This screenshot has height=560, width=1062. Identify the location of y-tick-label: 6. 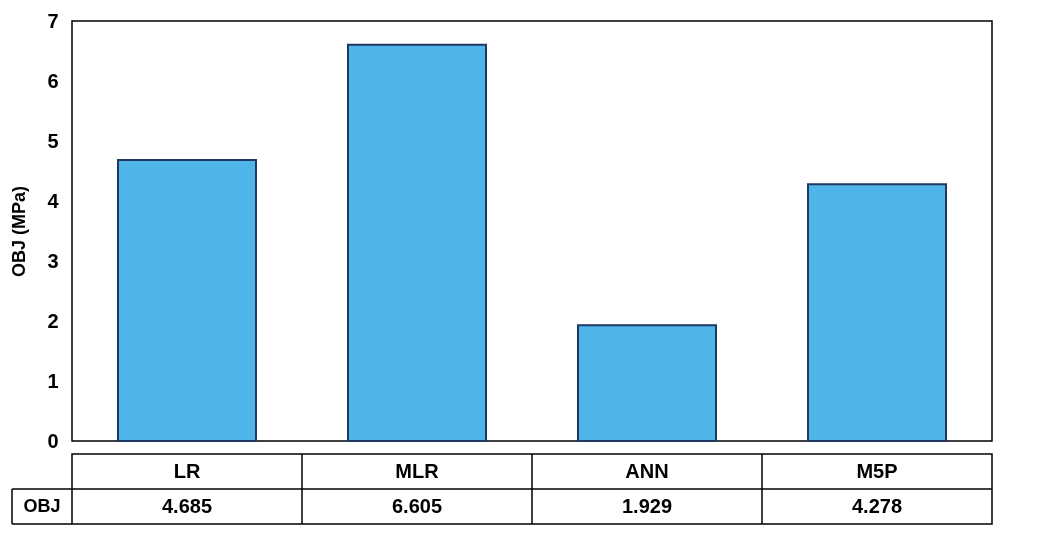
(53, 80).